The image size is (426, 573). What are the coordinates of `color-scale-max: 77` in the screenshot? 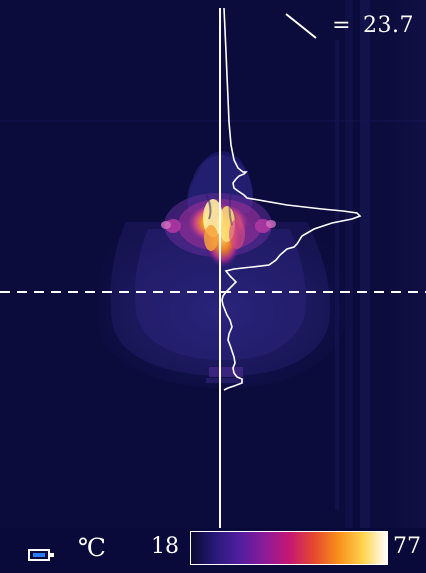 It's located at (407, 546).